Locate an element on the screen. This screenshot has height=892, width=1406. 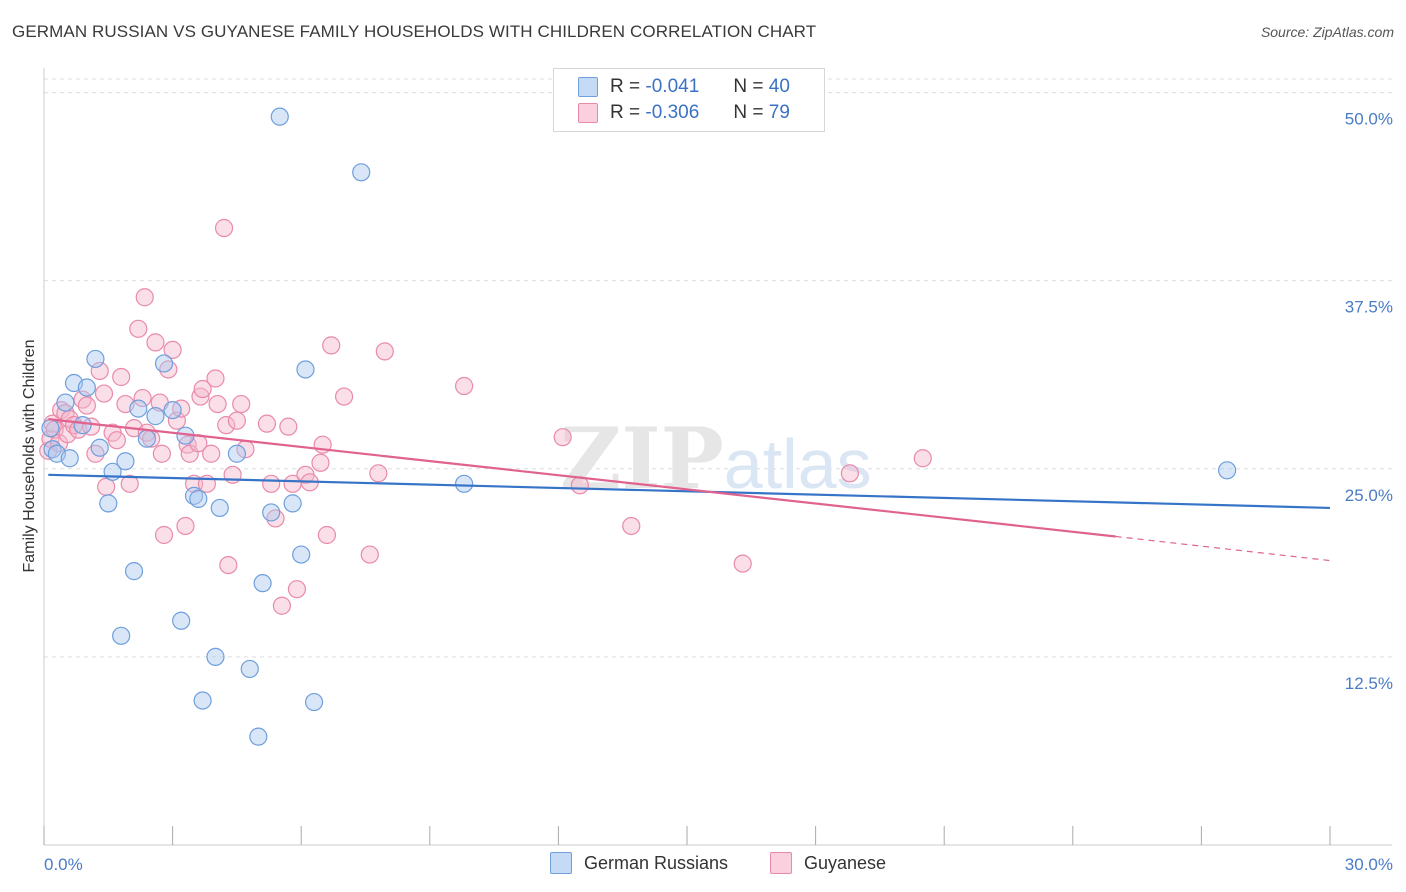
trend-line-german-russians is located at coordinates (689, 491).